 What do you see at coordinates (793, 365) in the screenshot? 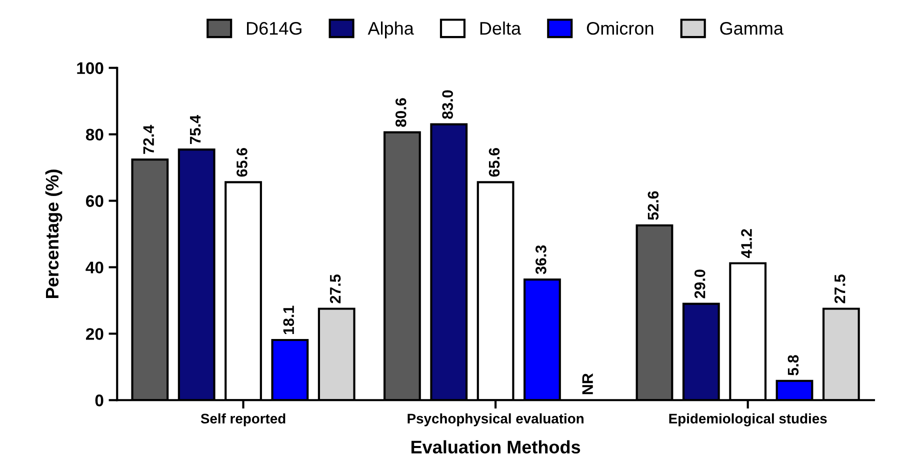
I see `data-label: 5.8` at bounding box center [793, 365].